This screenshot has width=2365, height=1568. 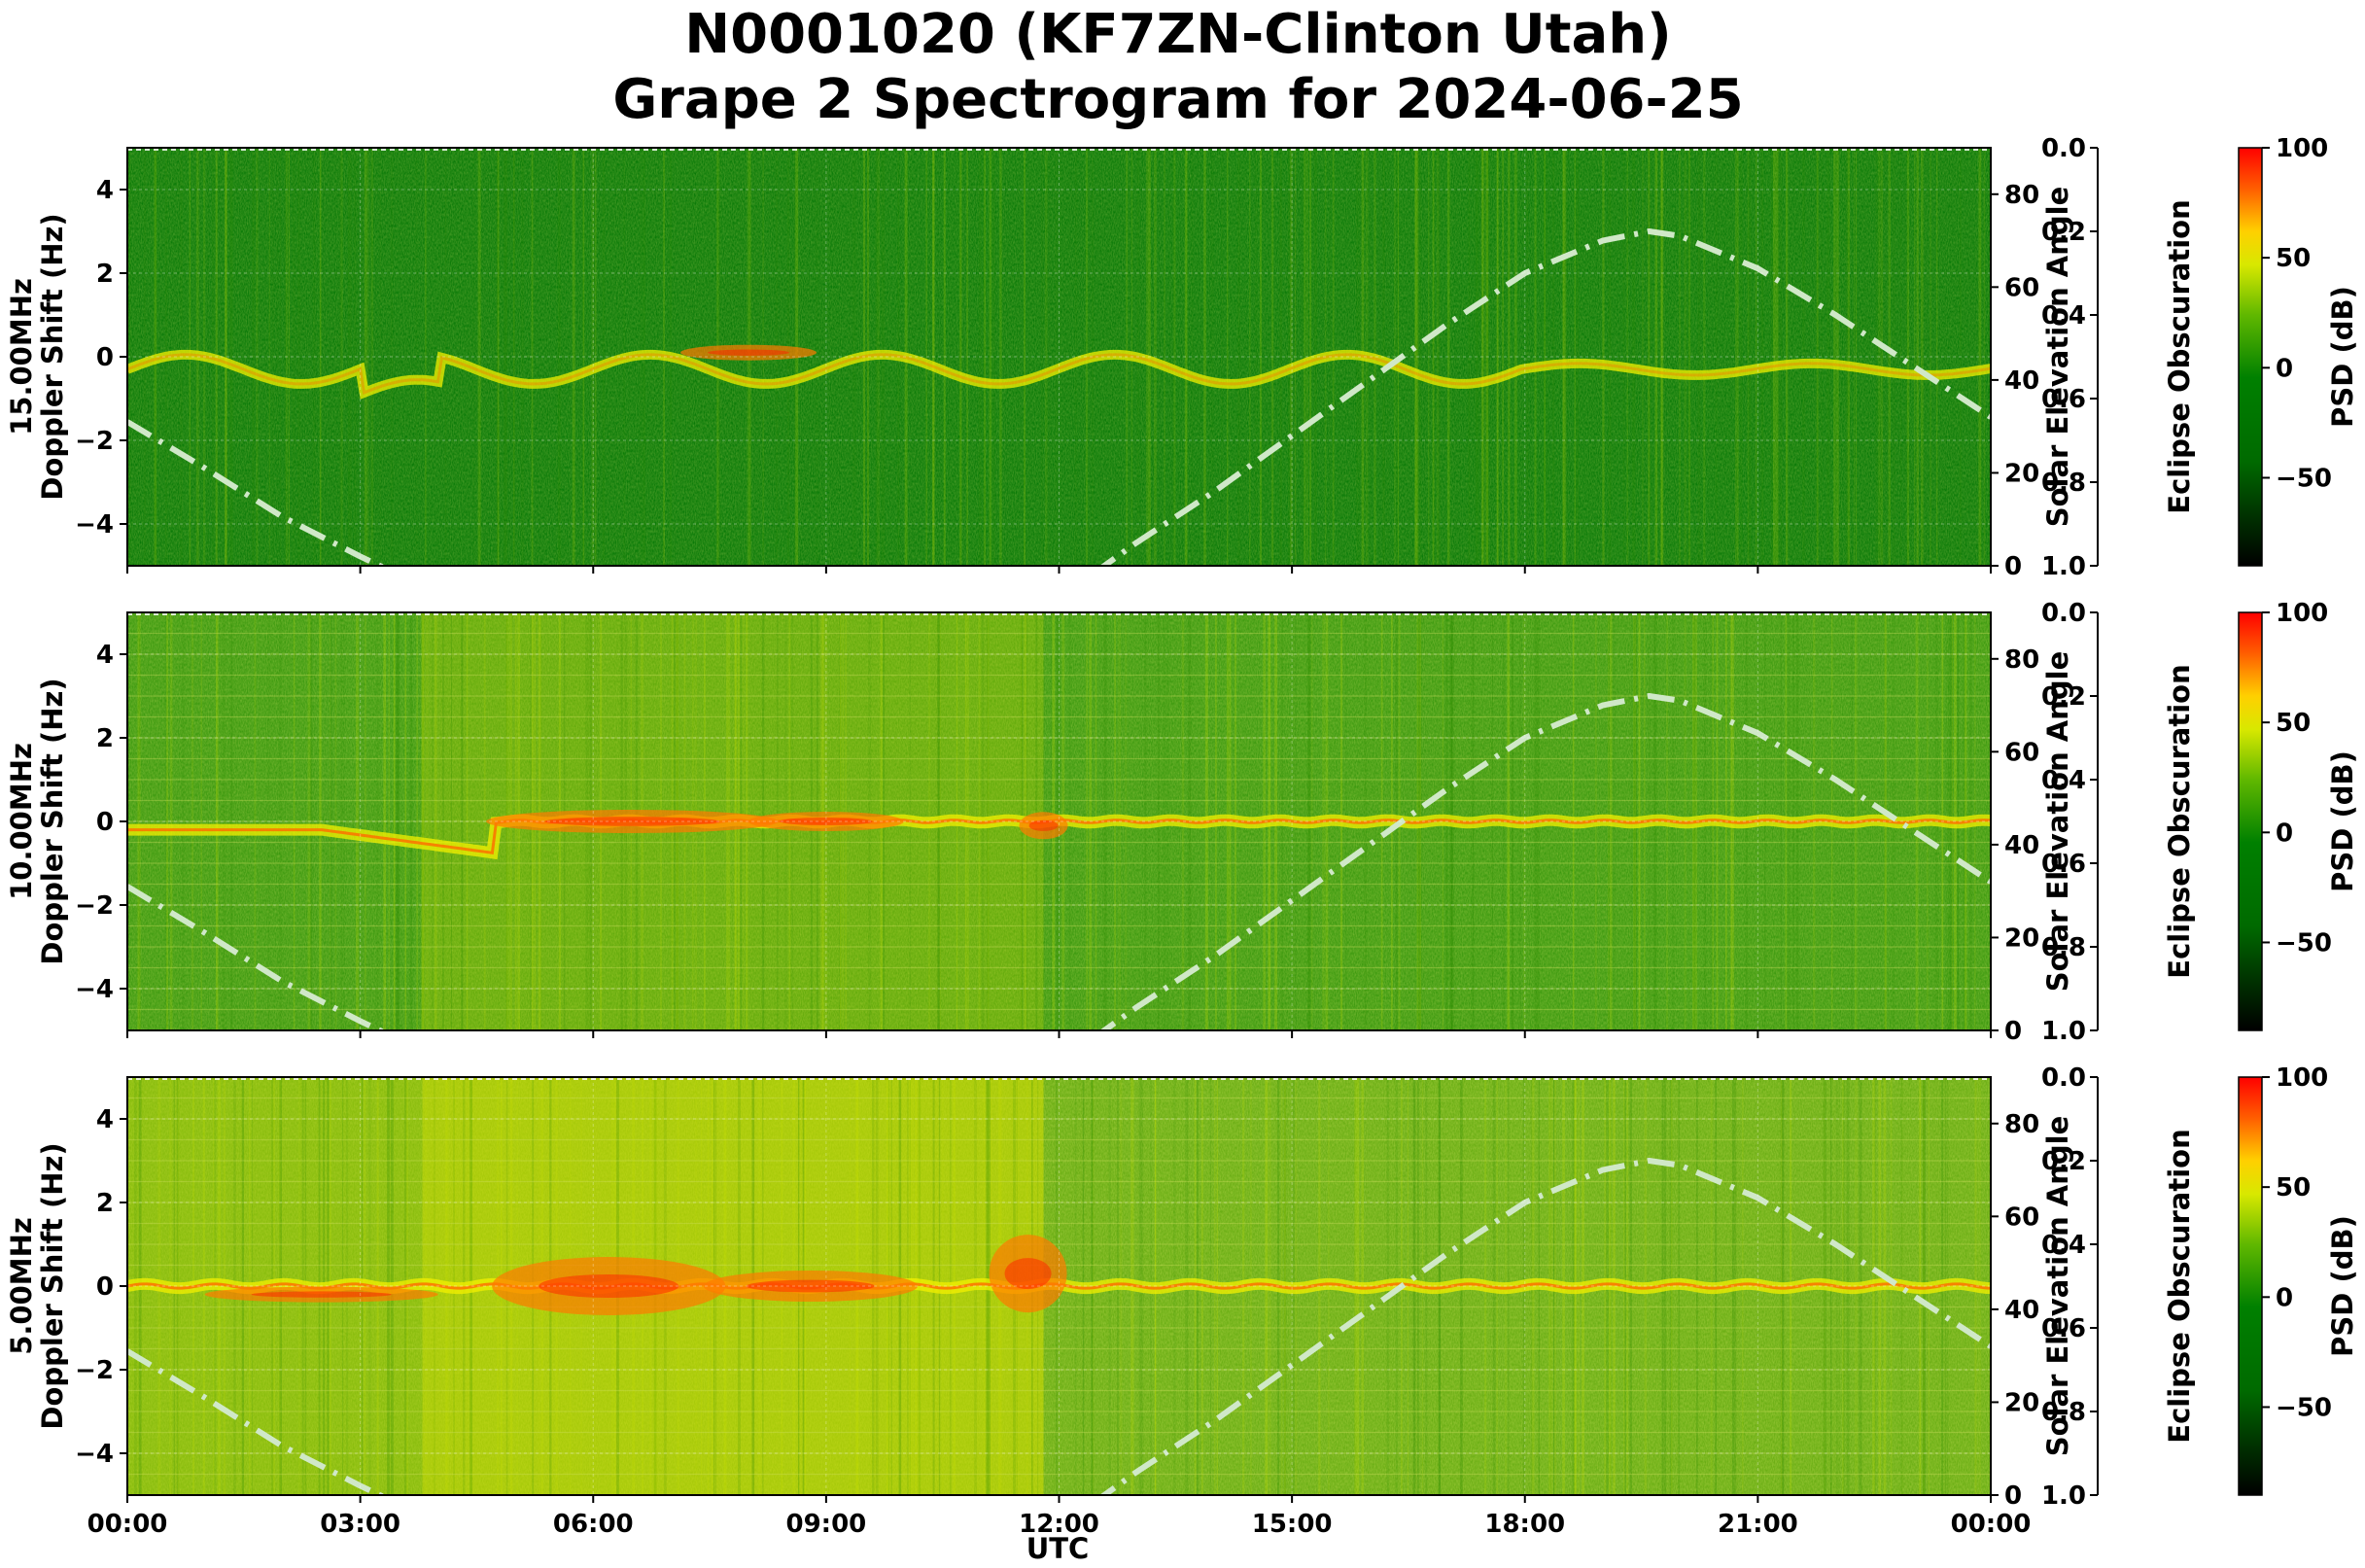 What do you see at coordinates (1059, 374) in the screenshot?
I see `carrier-trace` at bounding box center [1059, 374].